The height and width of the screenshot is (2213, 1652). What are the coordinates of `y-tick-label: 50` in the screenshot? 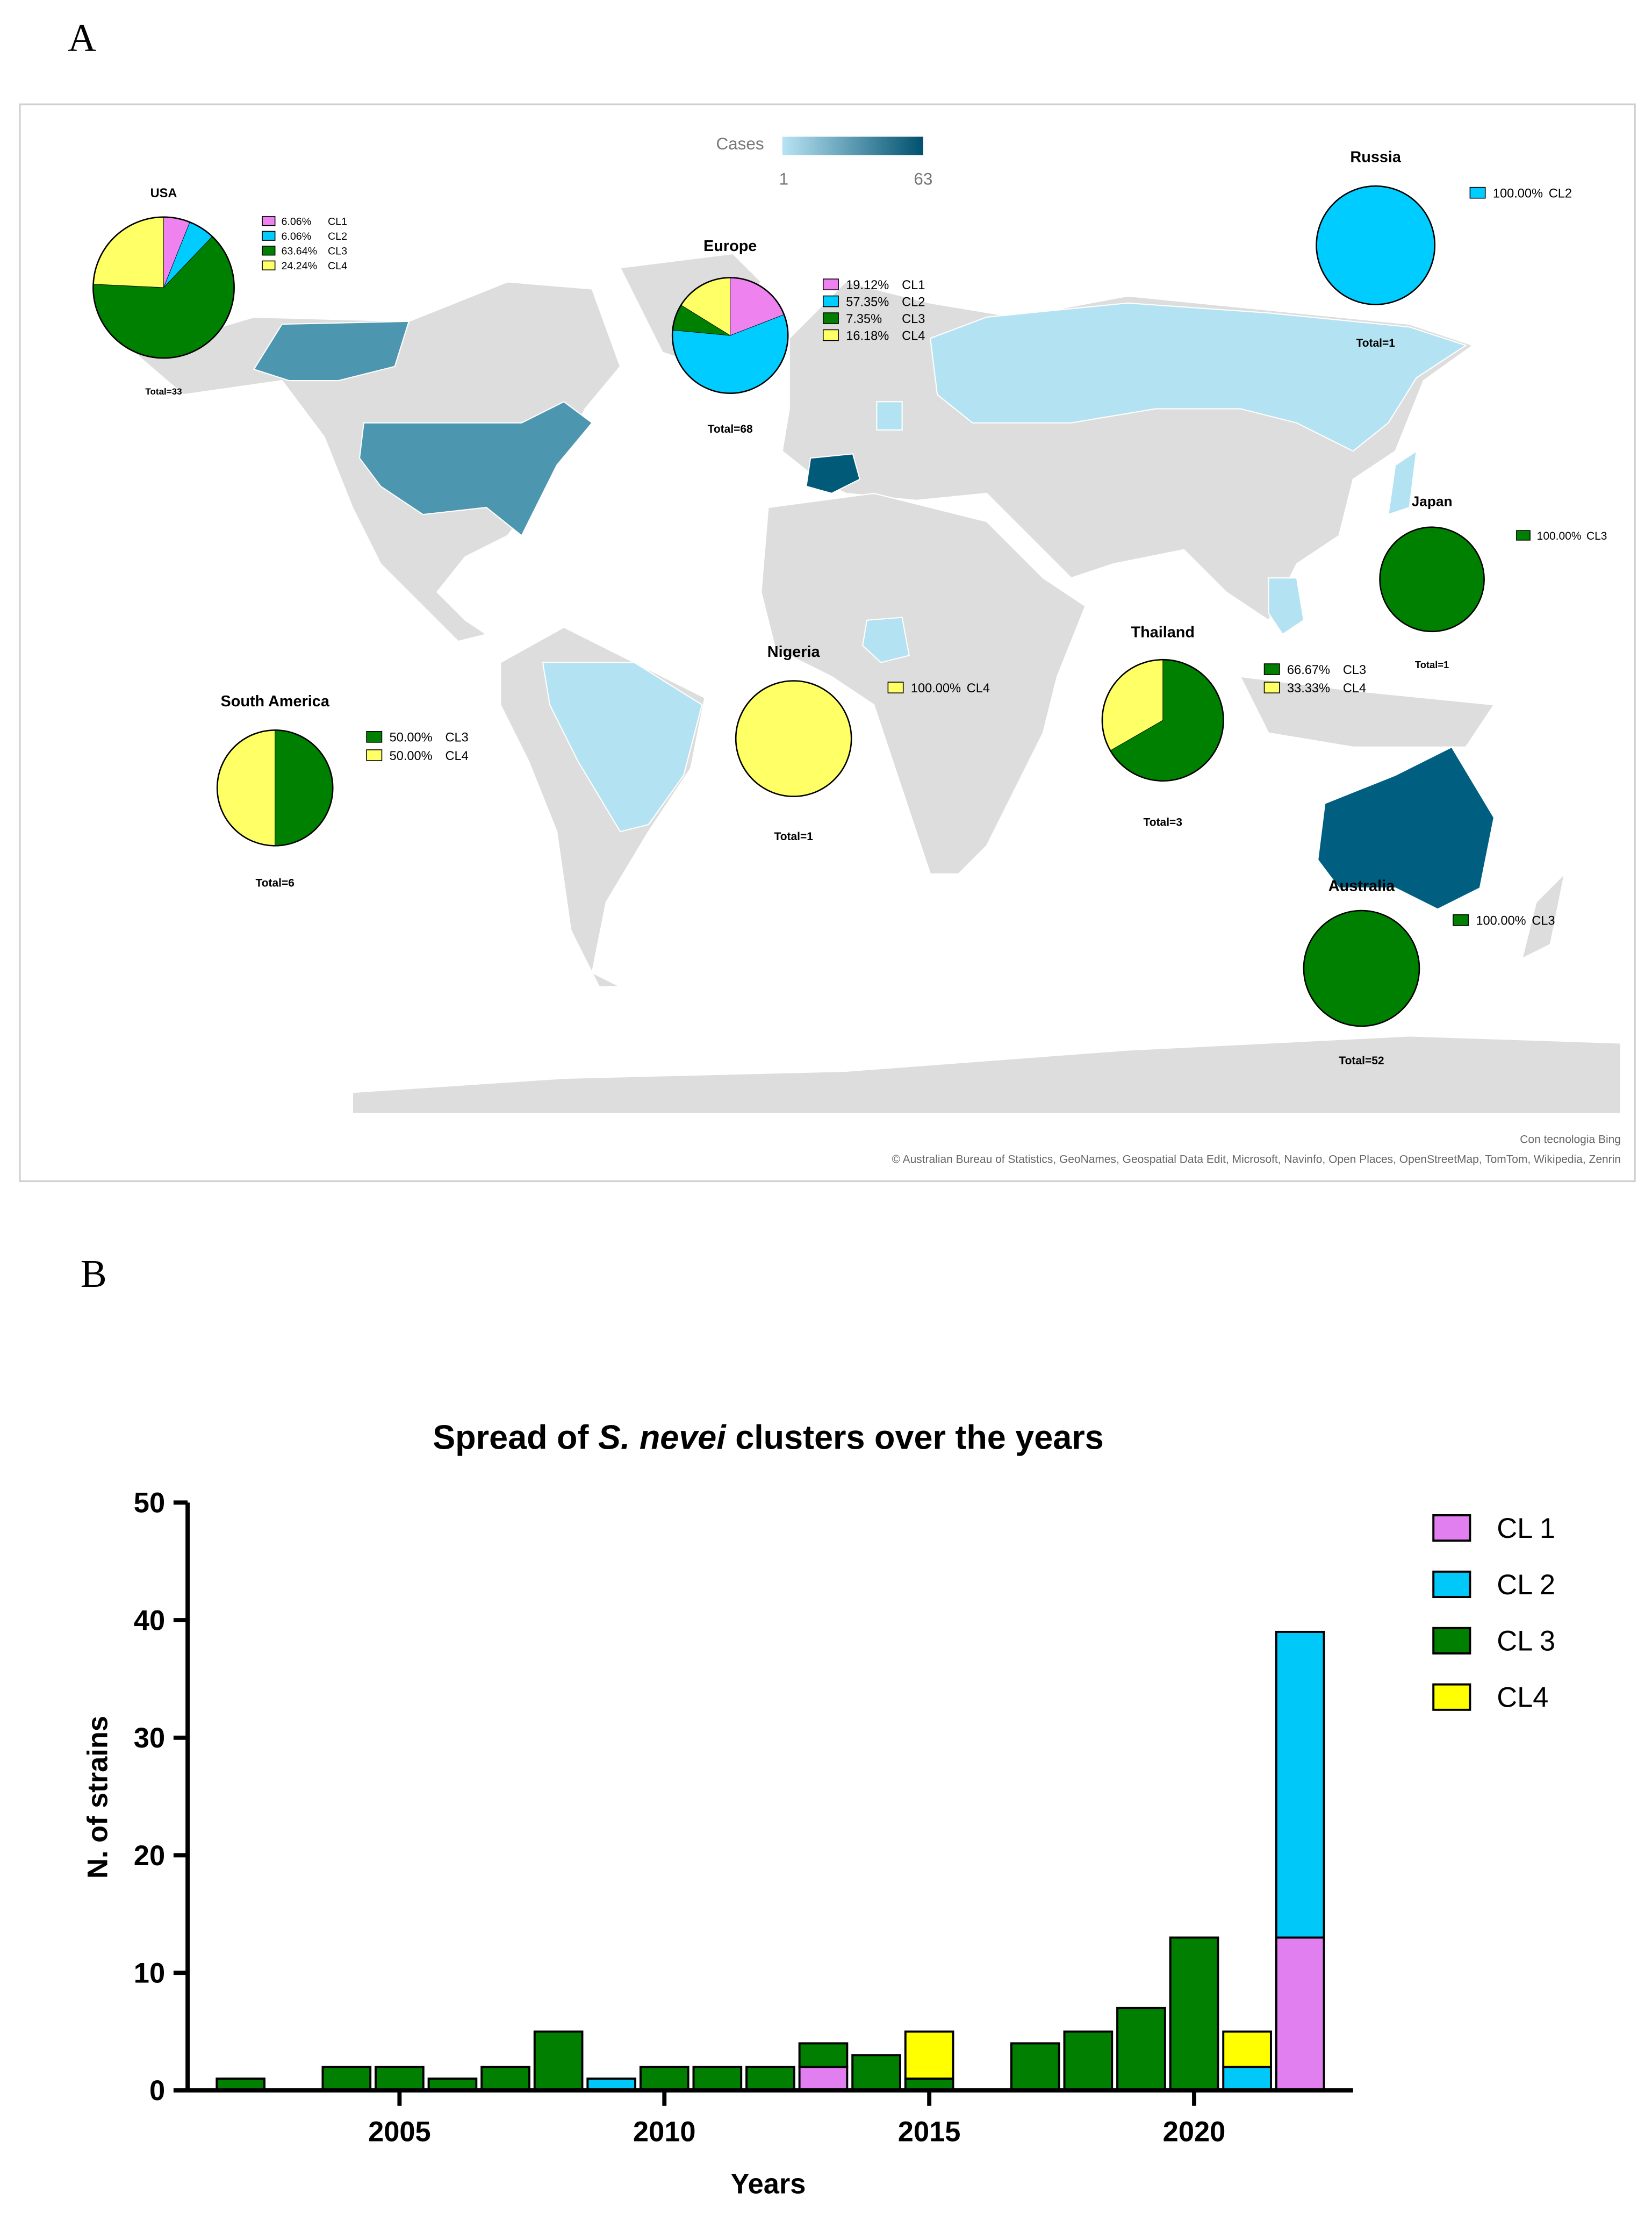 It's located at (149, 1503).